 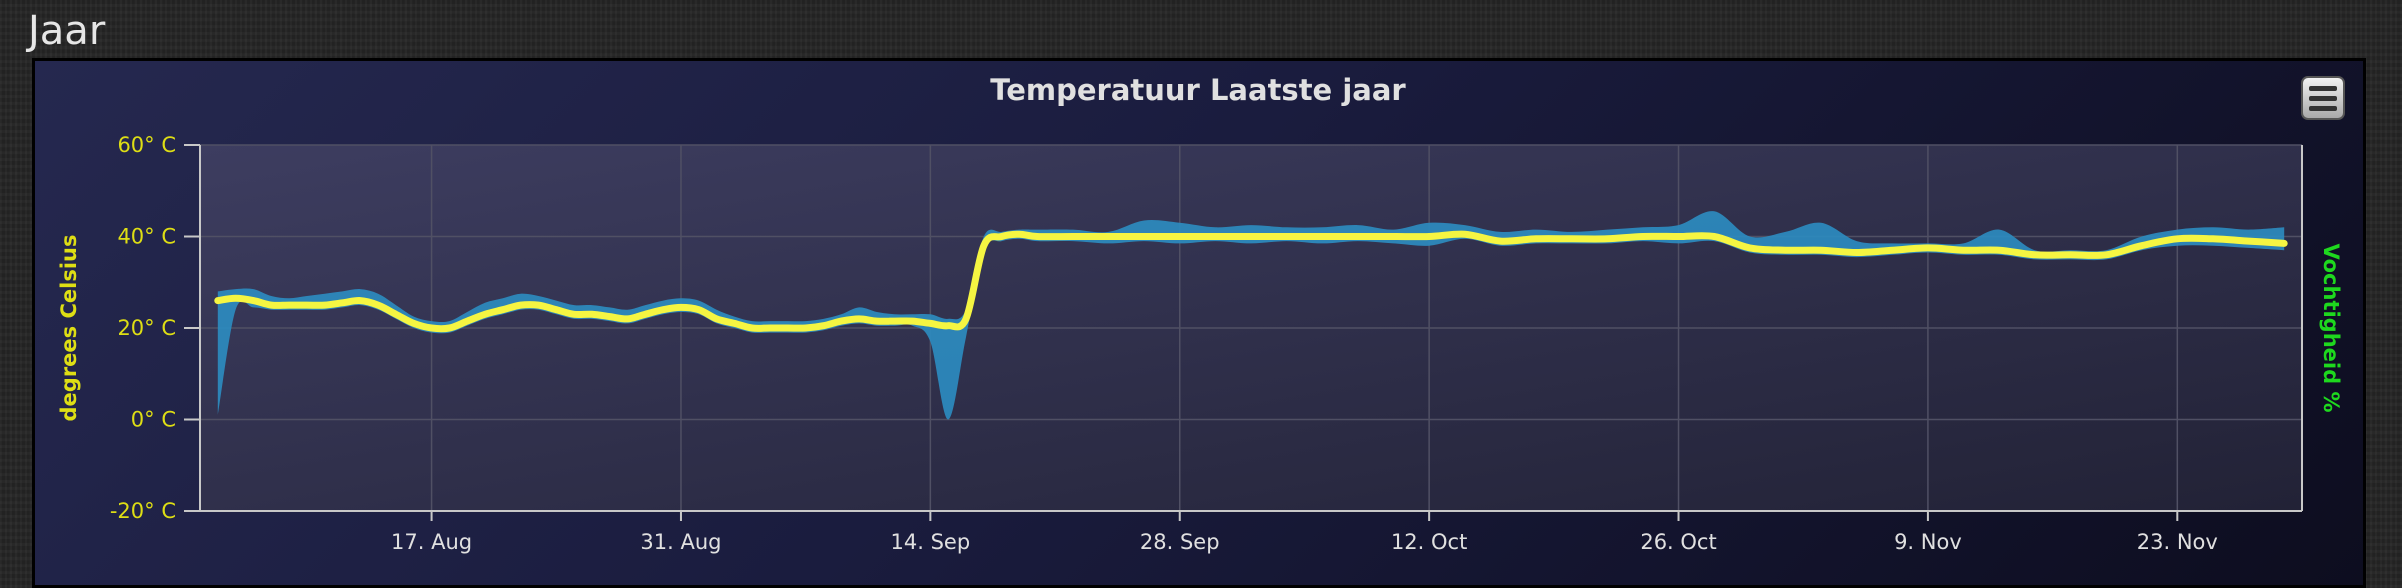 I want to click on chart-title: Temperatuur Laatste jaar, so click(x=1198, y=90).